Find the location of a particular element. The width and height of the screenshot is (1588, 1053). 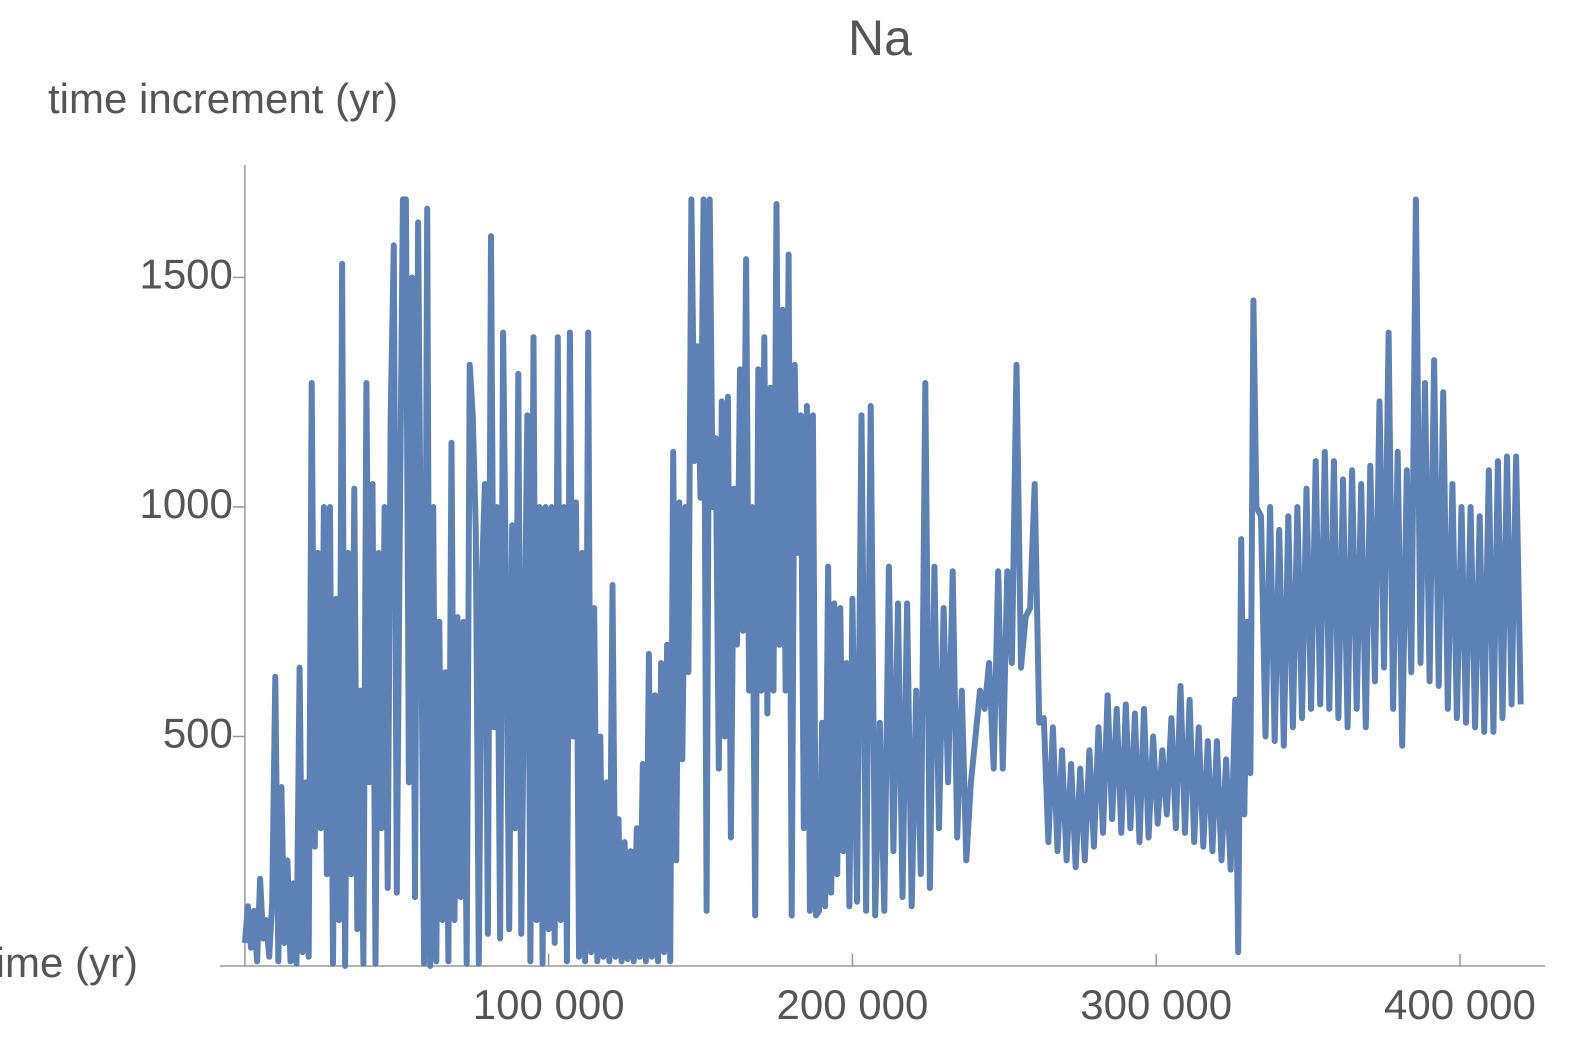

x-tick-label: 400 000 is located at coordinates (1460, 1004).